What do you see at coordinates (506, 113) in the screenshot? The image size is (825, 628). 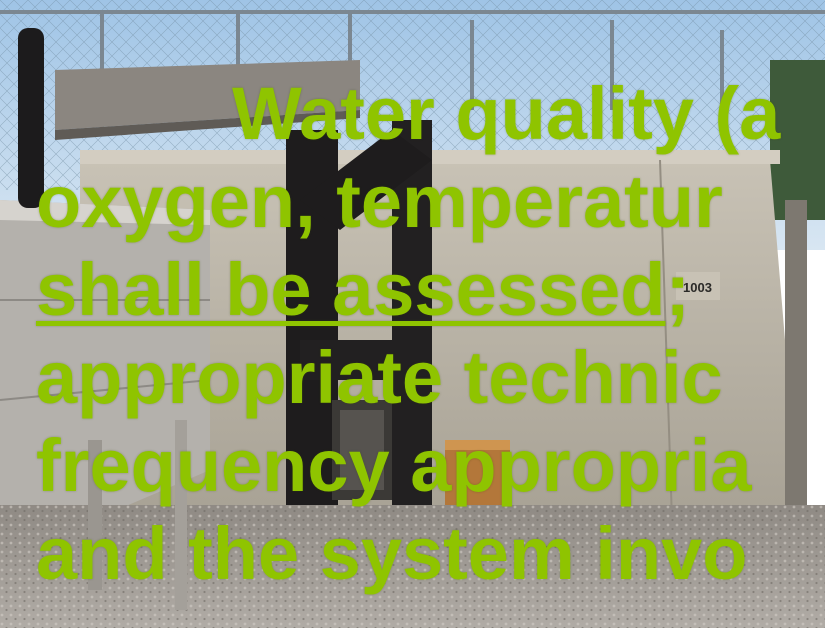 I see `overlay-line-1: Water quality (a` at bounding box center [506, 113].